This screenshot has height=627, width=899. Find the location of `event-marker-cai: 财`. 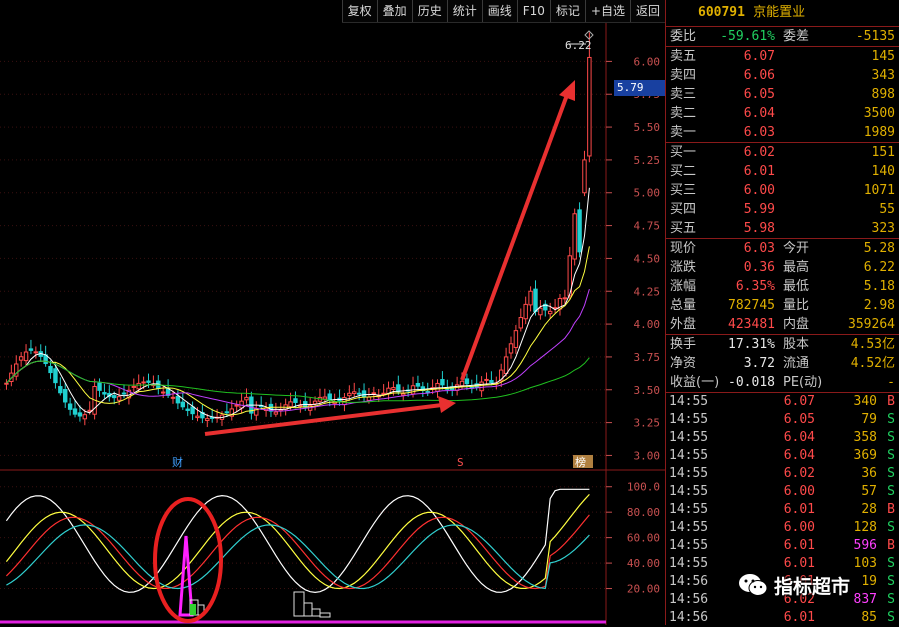

event-marker-cai: 财 is located at coordinates (177, 462).